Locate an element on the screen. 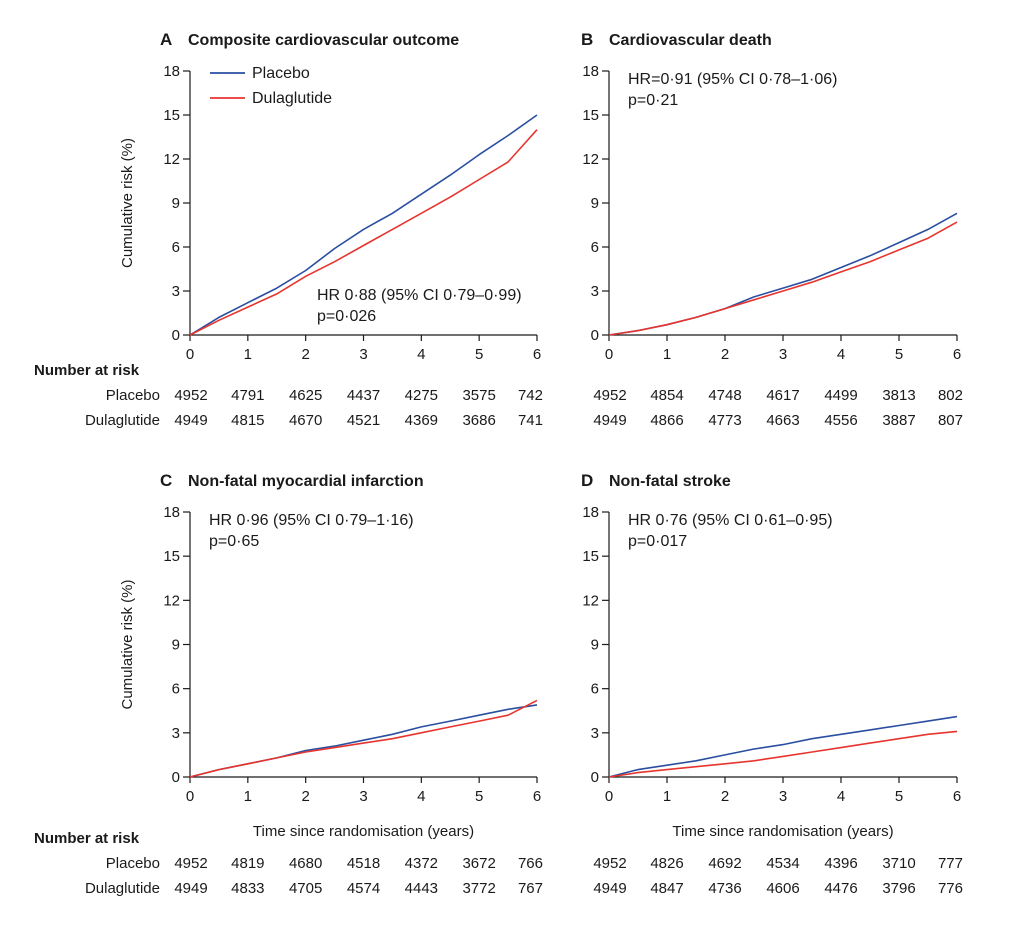 Image resolution: width=1011 pixels, height=937 pixels. hazard-ratio-text: HR 0·88 (95% CI 0·79–0·99) is located at coordinates (419, 295).